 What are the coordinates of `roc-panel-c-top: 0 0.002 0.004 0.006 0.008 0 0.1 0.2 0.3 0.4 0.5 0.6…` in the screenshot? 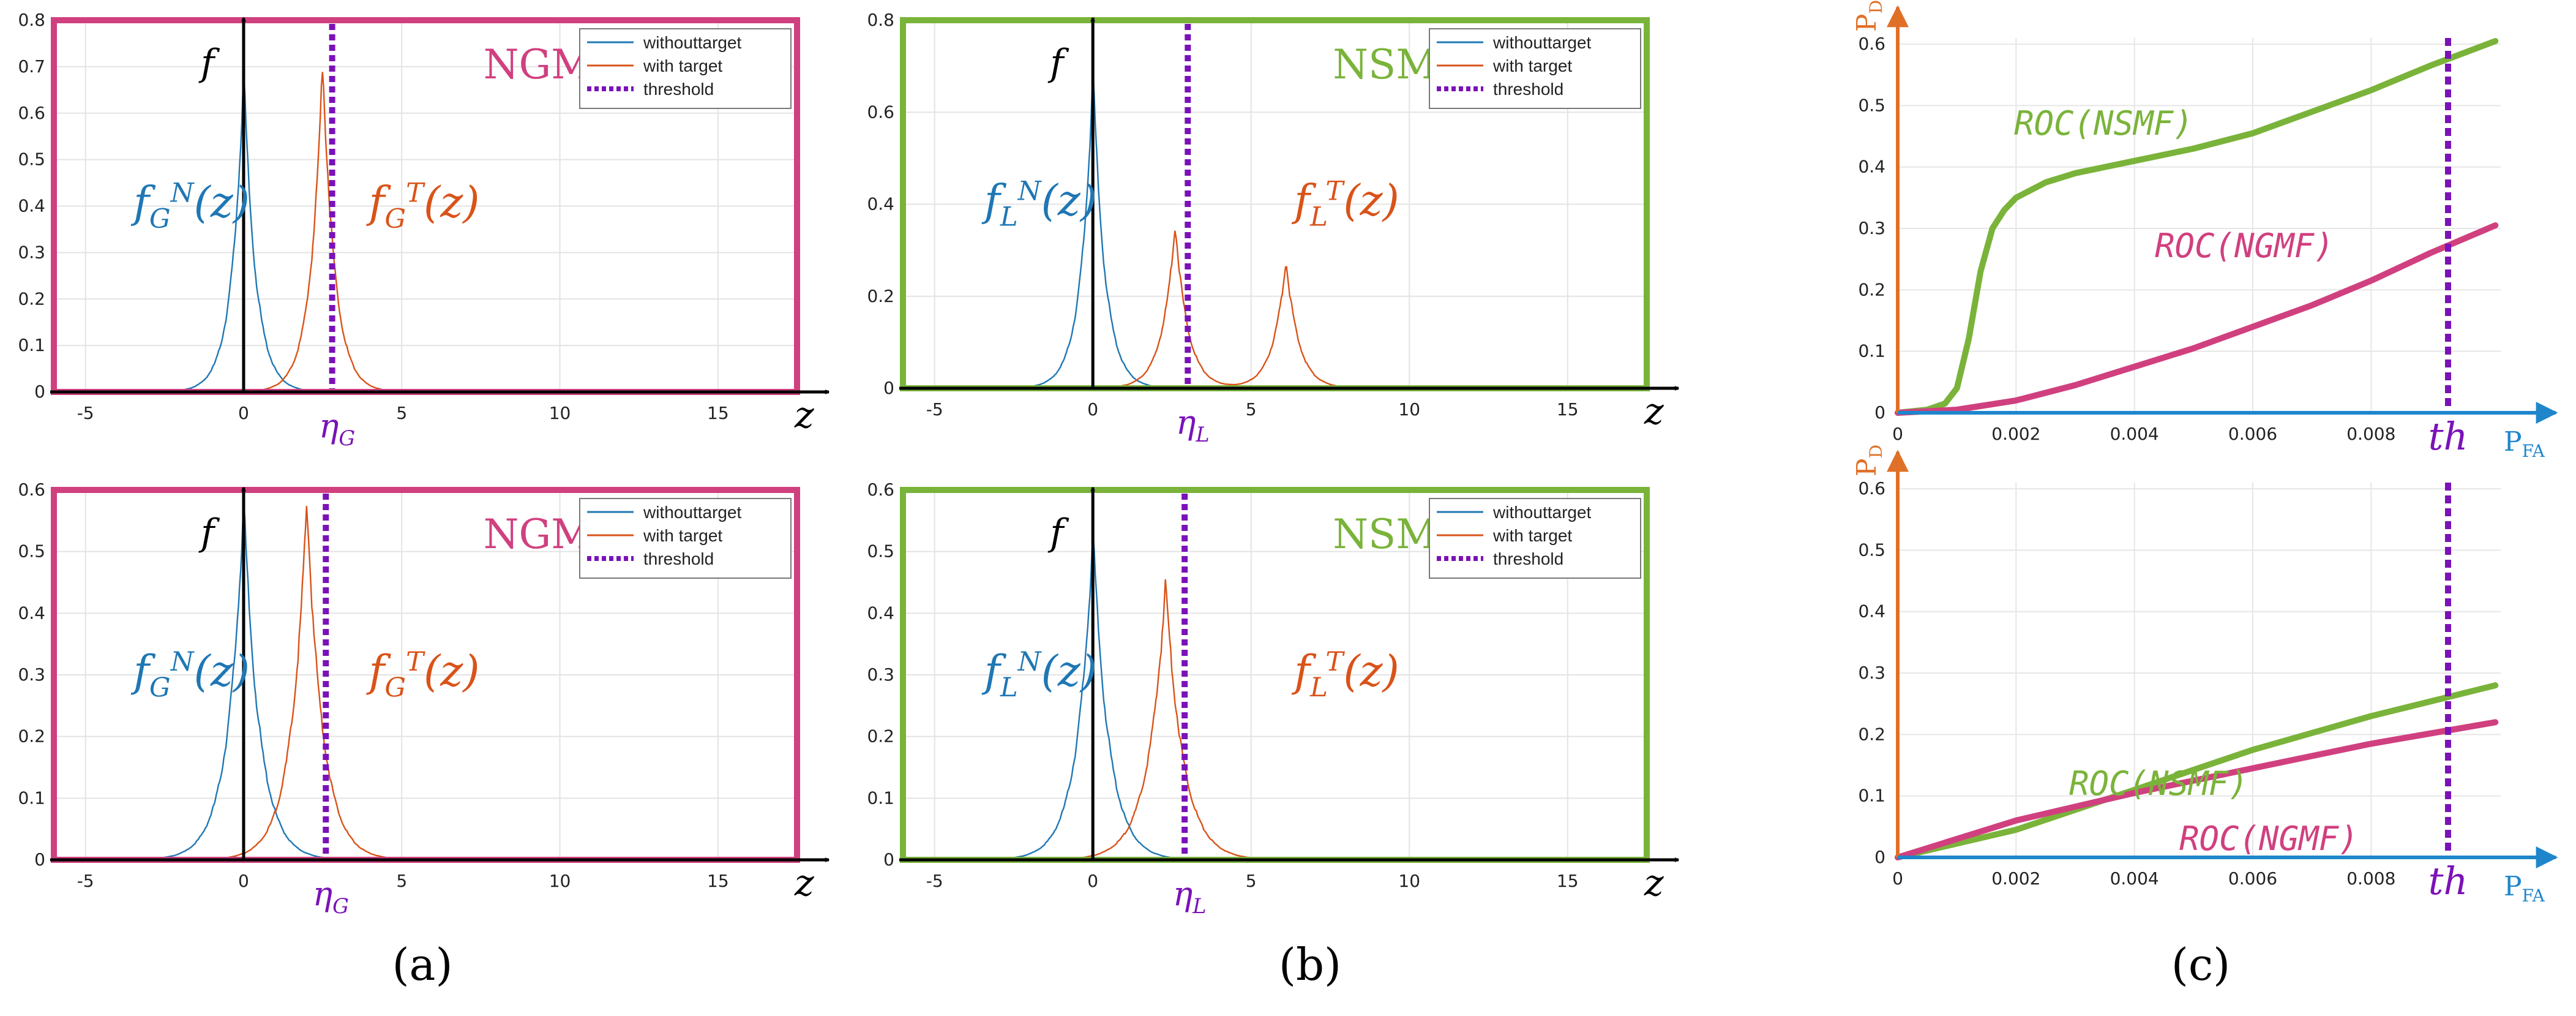 It's located at (2204, 230).